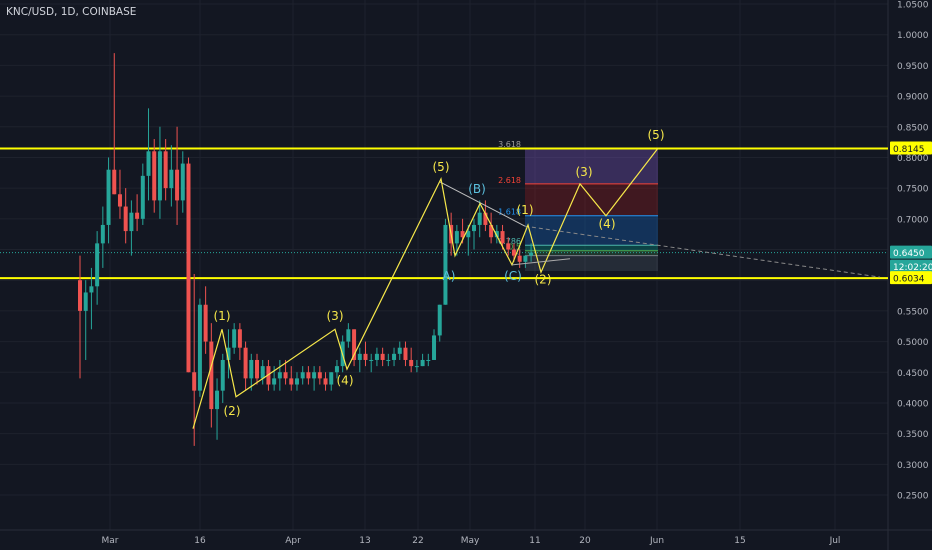  I want to click on price-label-sup, so click(911, 278).